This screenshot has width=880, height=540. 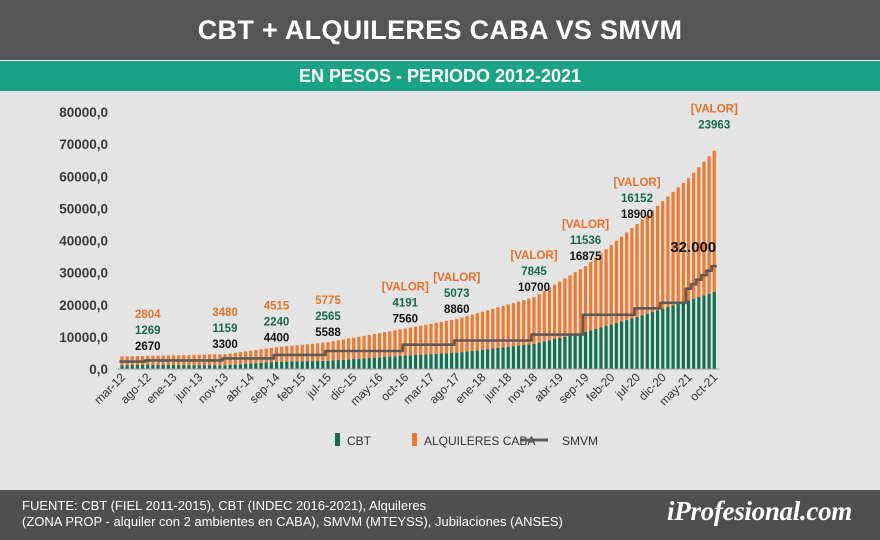 I want to click on logo-prefix: i, so click(x=671, y=511).